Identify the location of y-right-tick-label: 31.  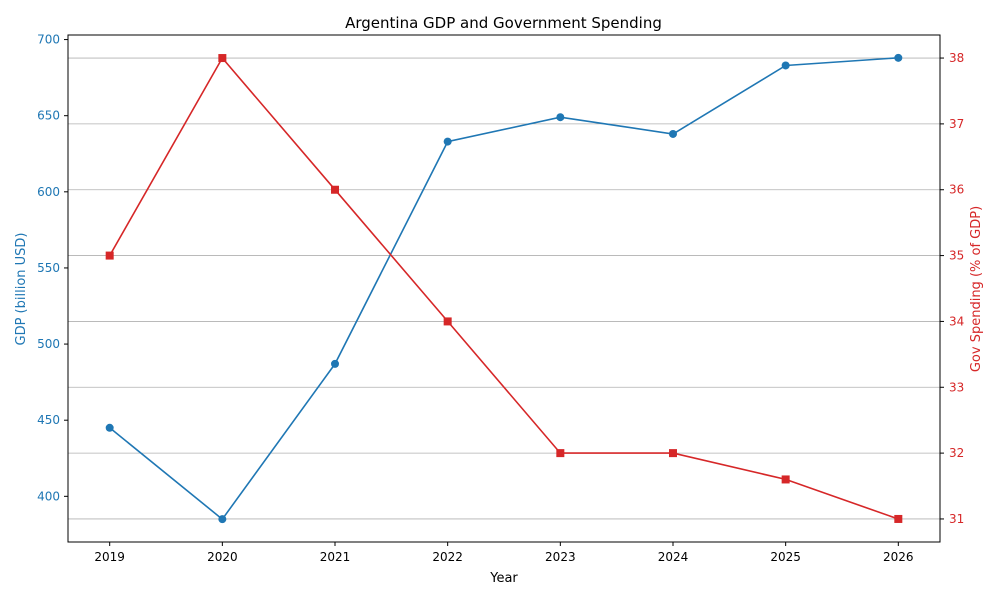
(956, 519).